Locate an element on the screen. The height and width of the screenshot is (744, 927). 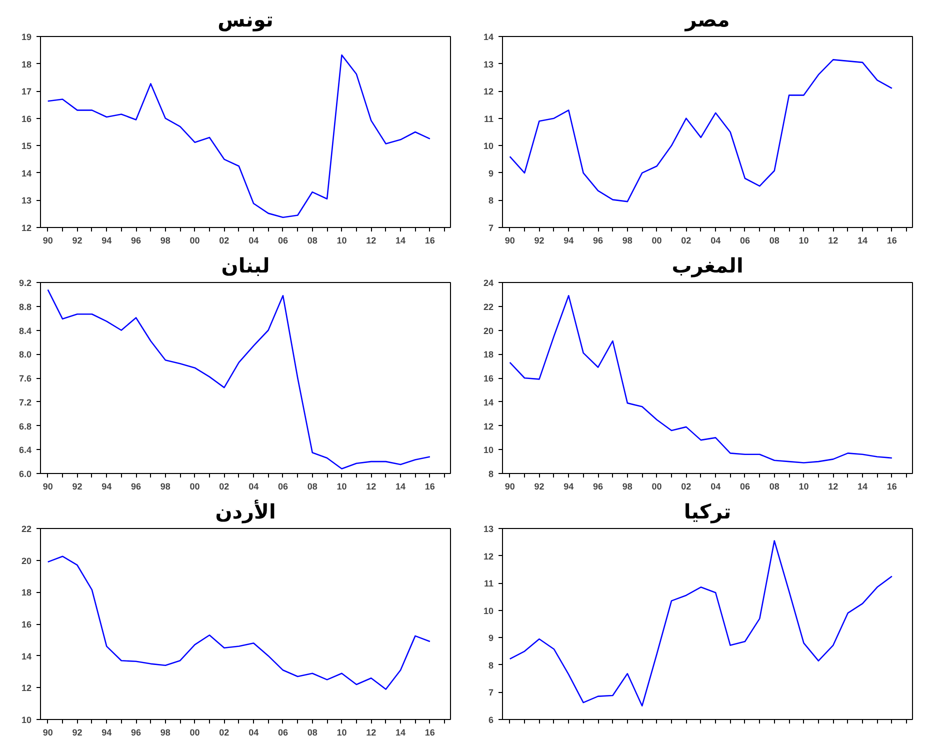
y-tick-label: 8.4 is located at coordinates (25, 331).